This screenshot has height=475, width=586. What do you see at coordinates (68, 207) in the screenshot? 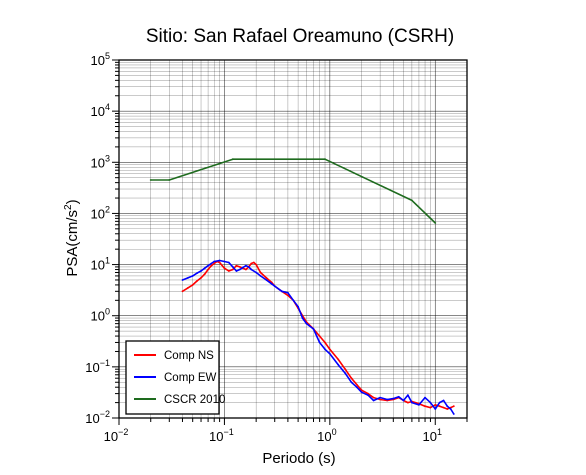
I see `y-axis-label-superscript: 2` at bounding box center [68, 207].